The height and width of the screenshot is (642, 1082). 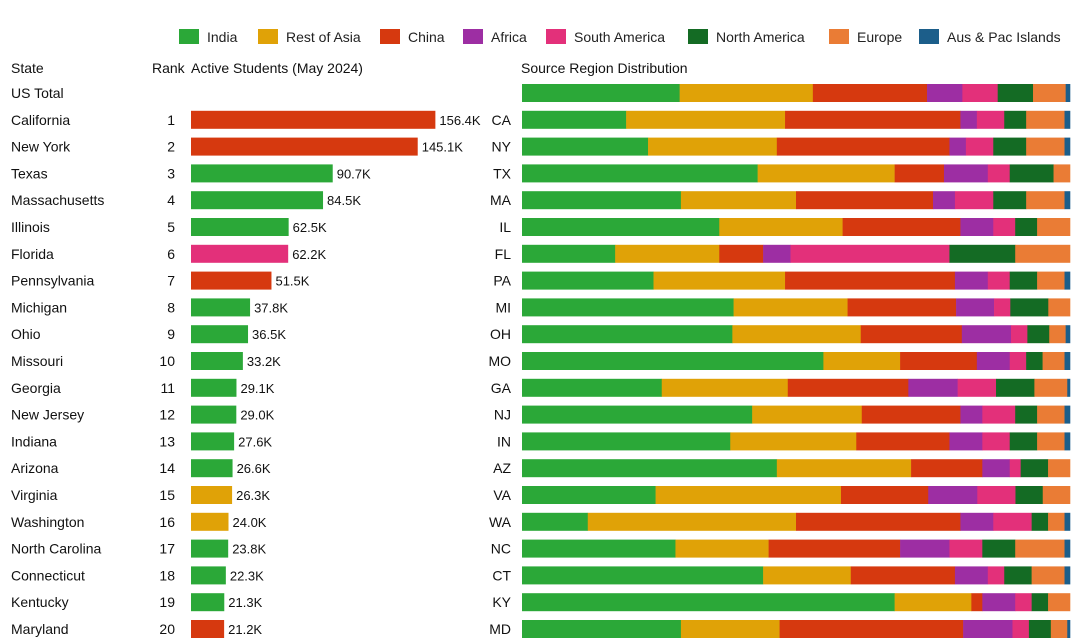 I want to click on state-abbr-oh: OH, so click(x=500, y=334).